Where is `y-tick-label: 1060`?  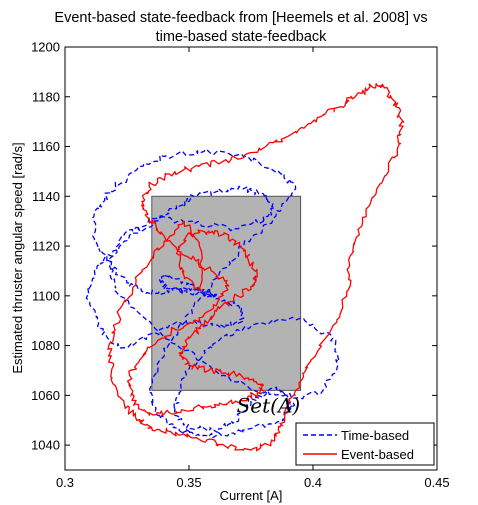 y-tick-label: 1060 is located at coordinates (45, 395).